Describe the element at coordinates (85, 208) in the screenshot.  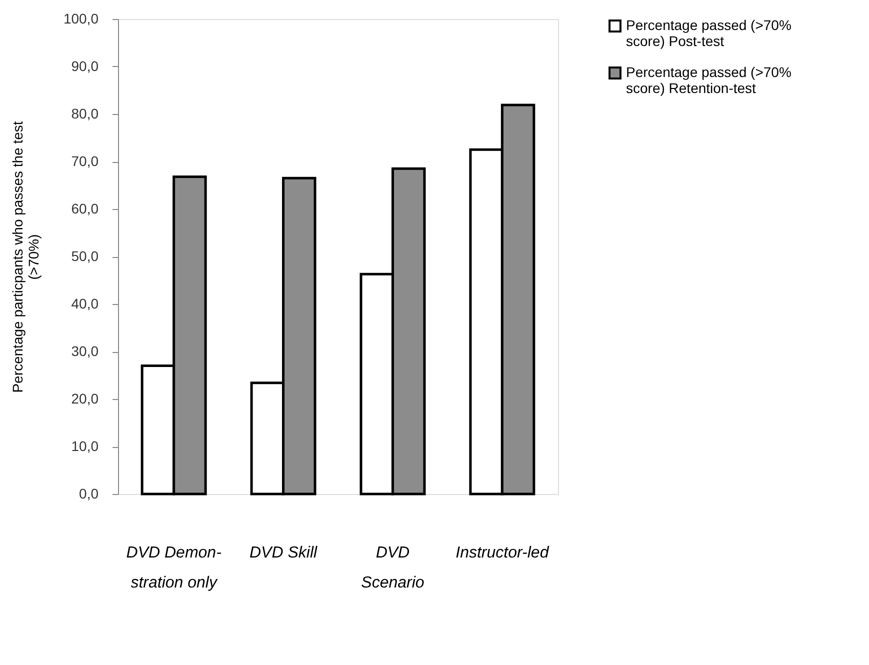
I see `y-tick-label: 60,0` at that location.